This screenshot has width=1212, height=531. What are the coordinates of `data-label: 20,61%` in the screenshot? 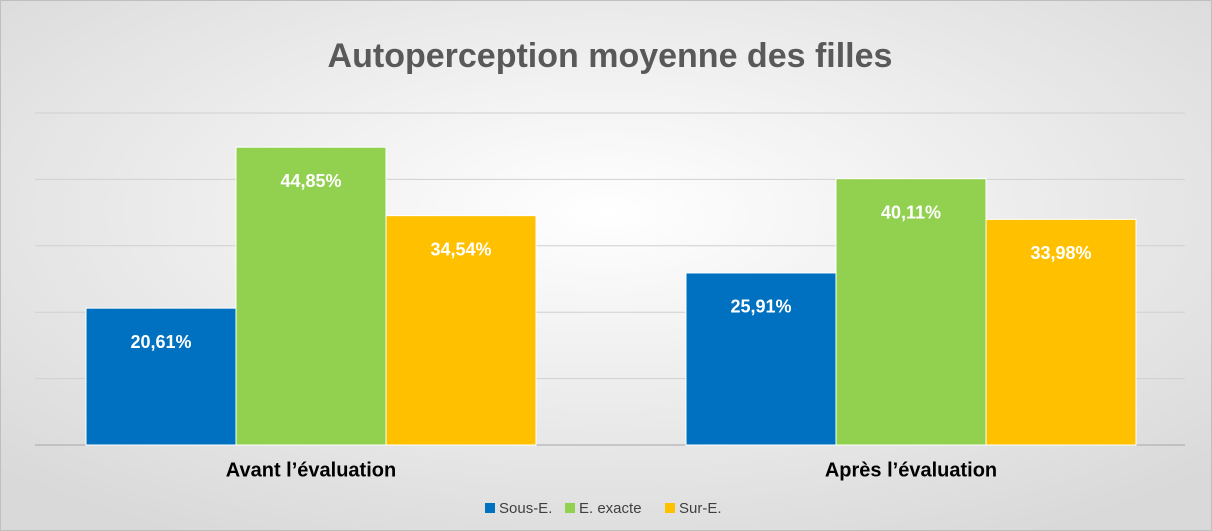 It's located at (160, 342).